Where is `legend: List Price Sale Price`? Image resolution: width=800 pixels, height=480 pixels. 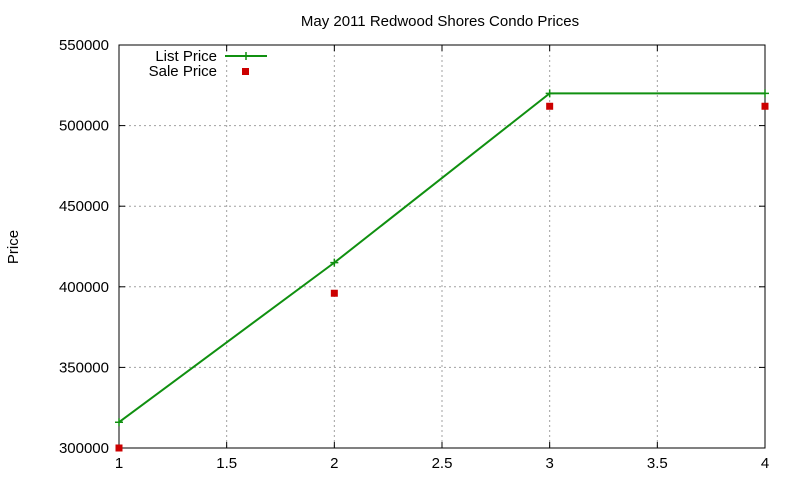
legend: List Price Sale Price is located at coordinates (208, 64).